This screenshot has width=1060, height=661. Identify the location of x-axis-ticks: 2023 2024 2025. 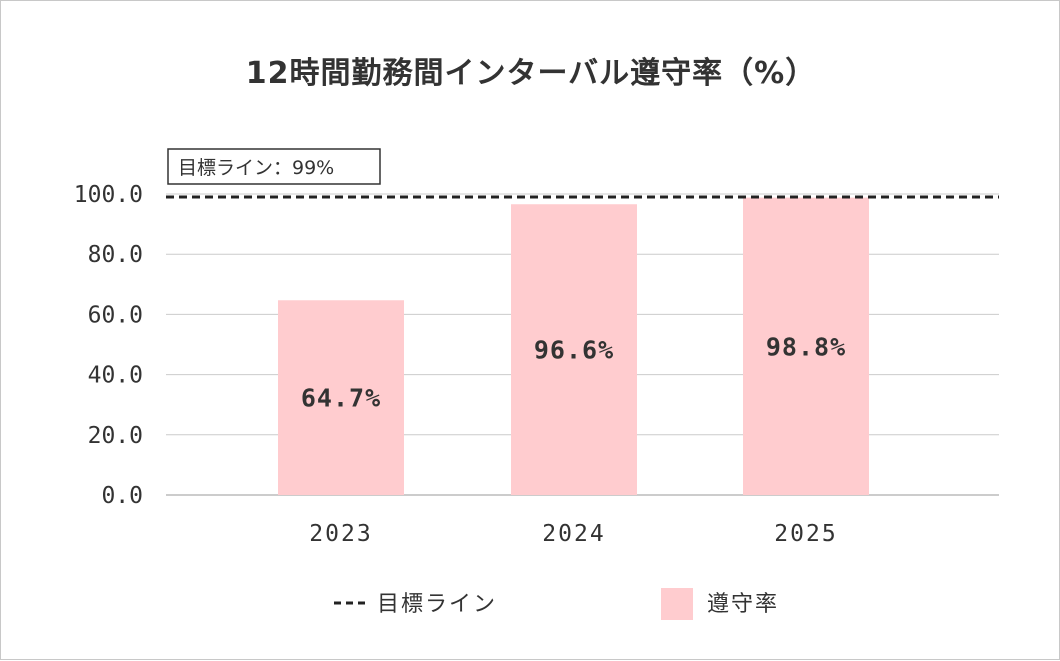
(573, 534).